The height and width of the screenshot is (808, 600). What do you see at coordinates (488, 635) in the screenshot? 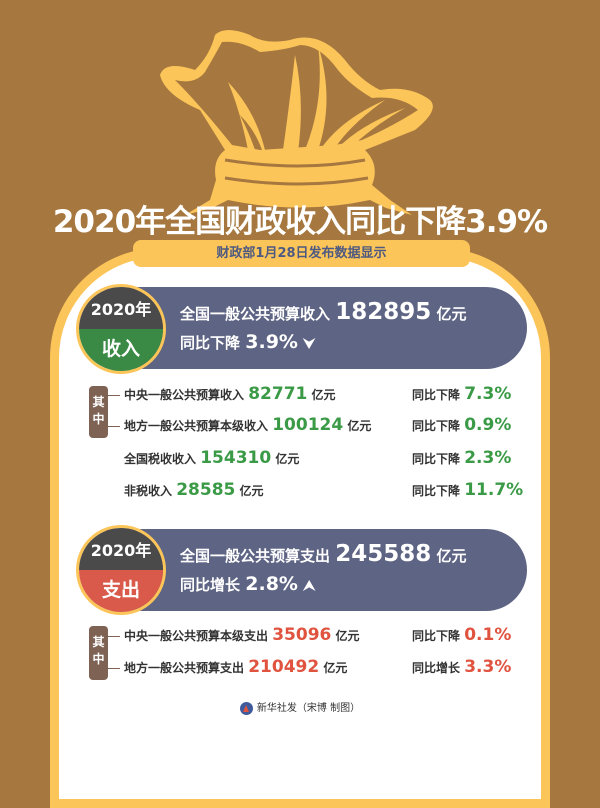
I see `change-value: 0.1%` at bounding box center [488, 635].